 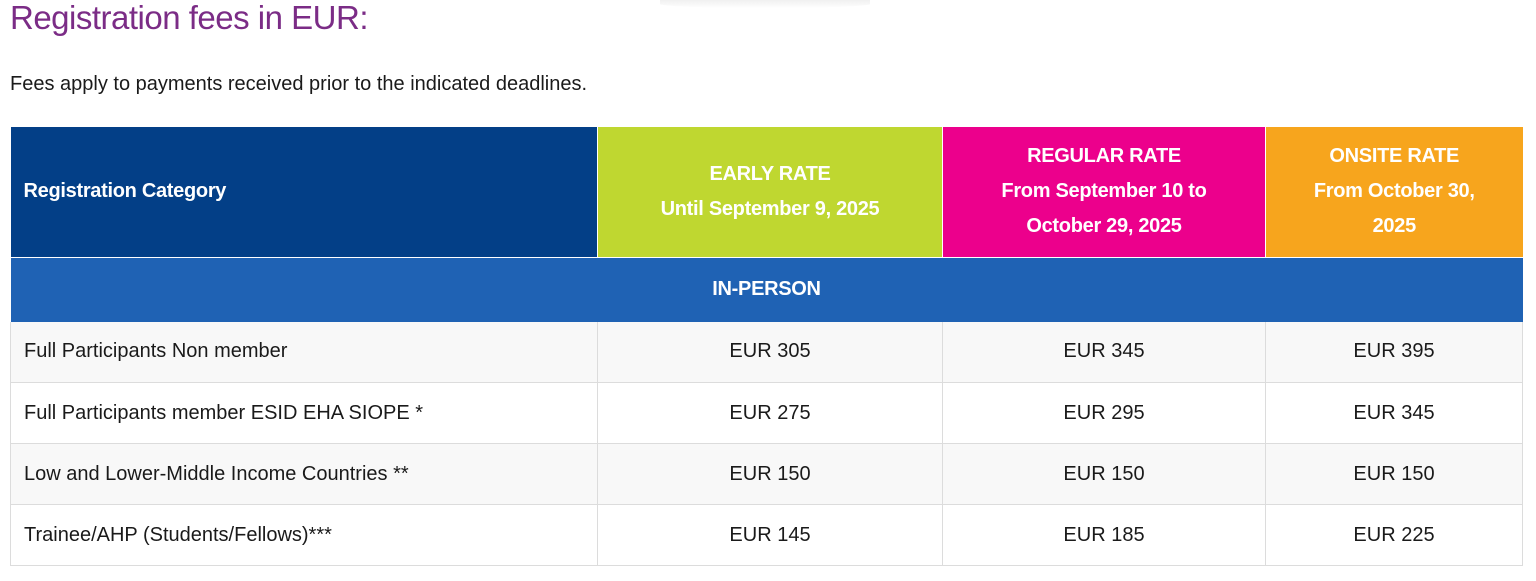 What do you see at coordinates (770, 192) in the screenshot?
I see `header-early-rate: EARLY RATE Until September 9, 2025` at bounding box center [770, 192].